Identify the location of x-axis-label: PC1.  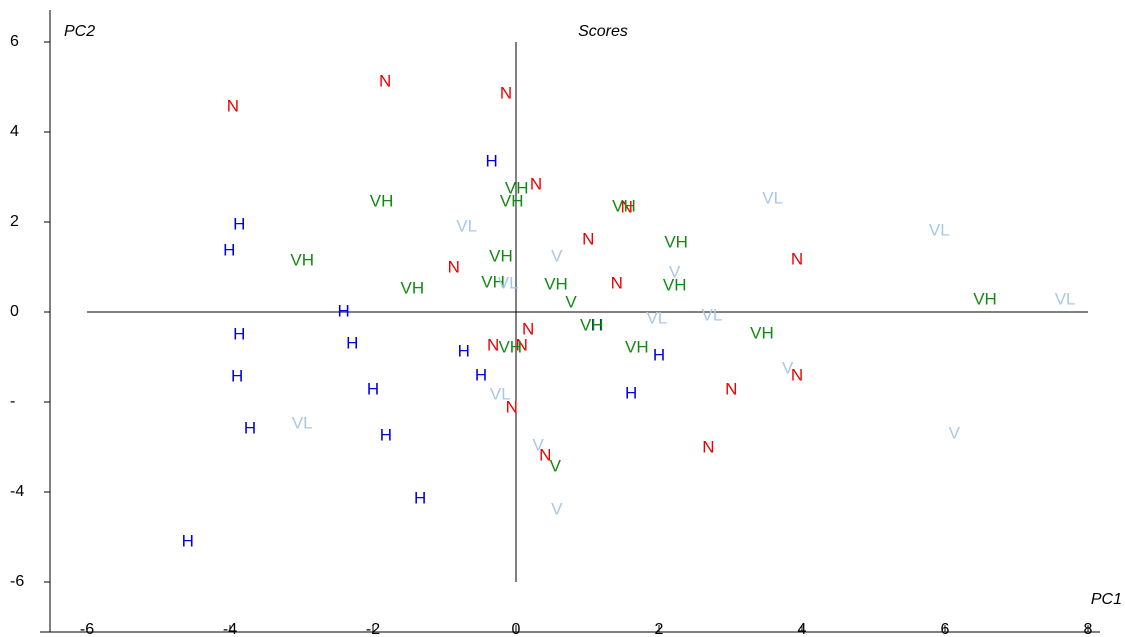
(1106, 599).